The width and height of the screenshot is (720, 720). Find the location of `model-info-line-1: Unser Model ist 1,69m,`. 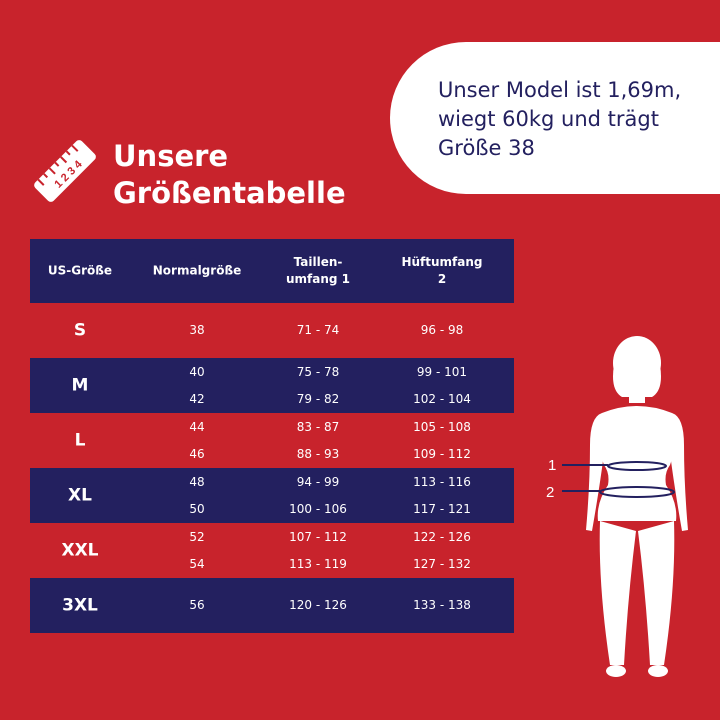

model-info-line-1: Unser Model ist 1,69m, is located at coordinates (560, 90).